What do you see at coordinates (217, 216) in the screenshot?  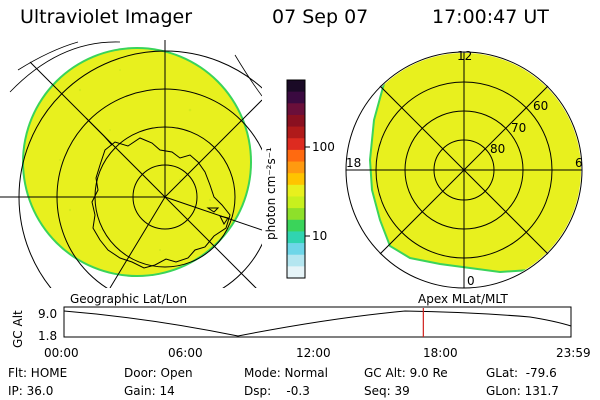 I see `coast-island` at bounding box center [217, 216].